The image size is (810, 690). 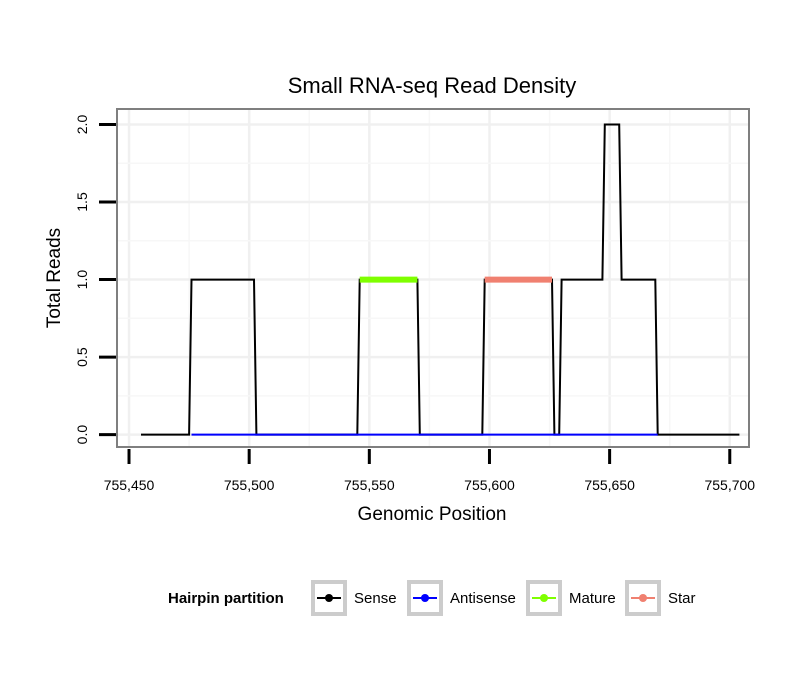 I want to click on x-tick-label: 755,600, so click(x=489, y=485).